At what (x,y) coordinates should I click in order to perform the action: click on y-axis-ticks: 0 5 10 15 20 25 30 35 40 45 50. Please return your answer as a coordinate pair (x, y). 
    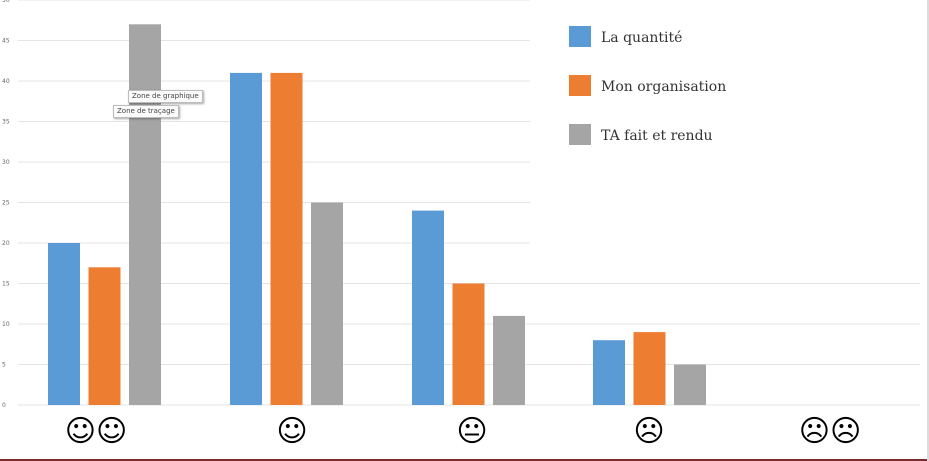
    Looking at the image, I should click on (6, 204).